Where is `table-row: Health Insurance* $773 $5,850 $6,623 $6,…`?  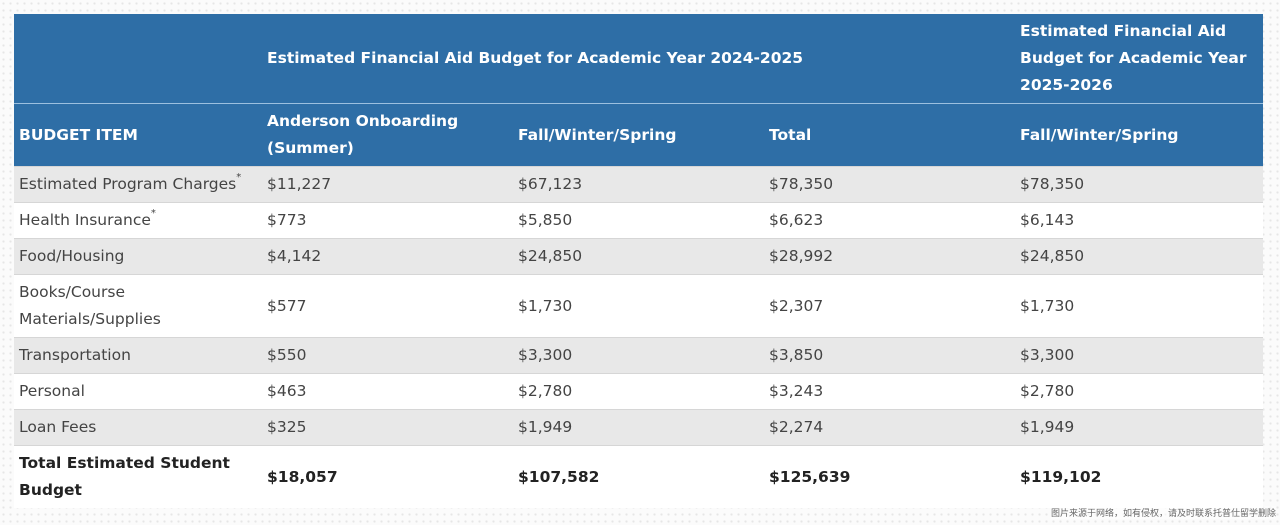 table-row: Health Insurance* $773 $5,850 $6,623 $6,… is located at coordinates (639, 220).